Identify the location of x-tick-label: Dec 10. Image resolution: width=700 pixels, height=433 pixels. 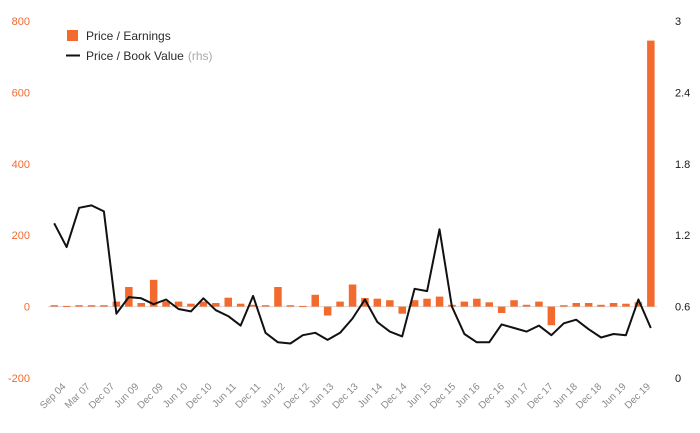
(199, 396).